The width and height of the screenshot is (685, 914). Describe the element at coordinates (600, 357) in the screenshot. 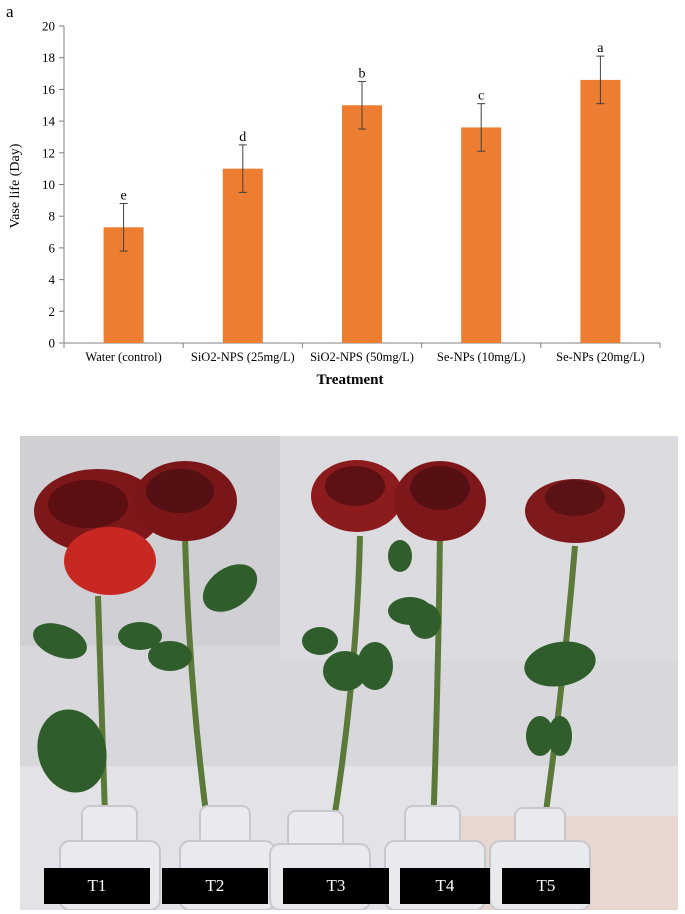

I see `category-label: Se-NPs (20mg/L)` at that location.